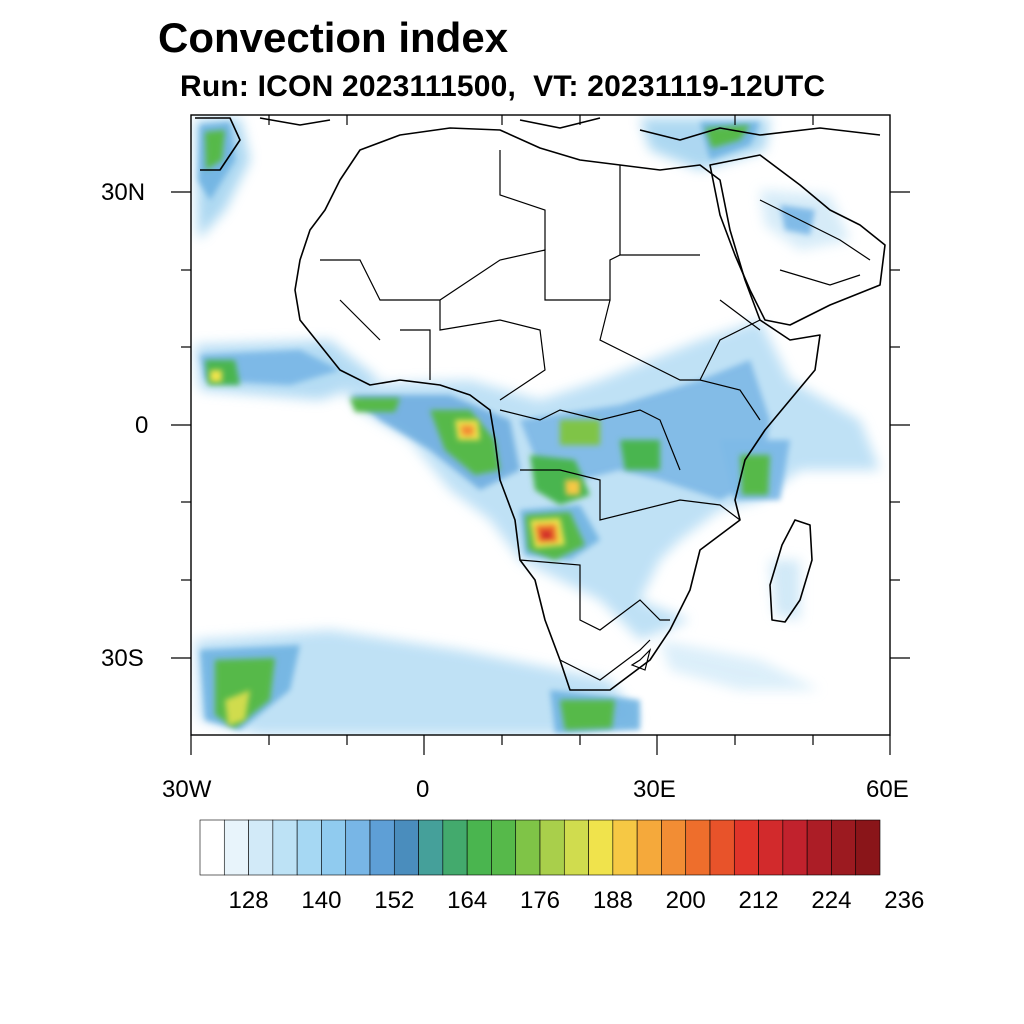  I want to click on map-subtitle: Run: ICON 2023111500, VT: 20231119-12UTC, so click(503, 86).